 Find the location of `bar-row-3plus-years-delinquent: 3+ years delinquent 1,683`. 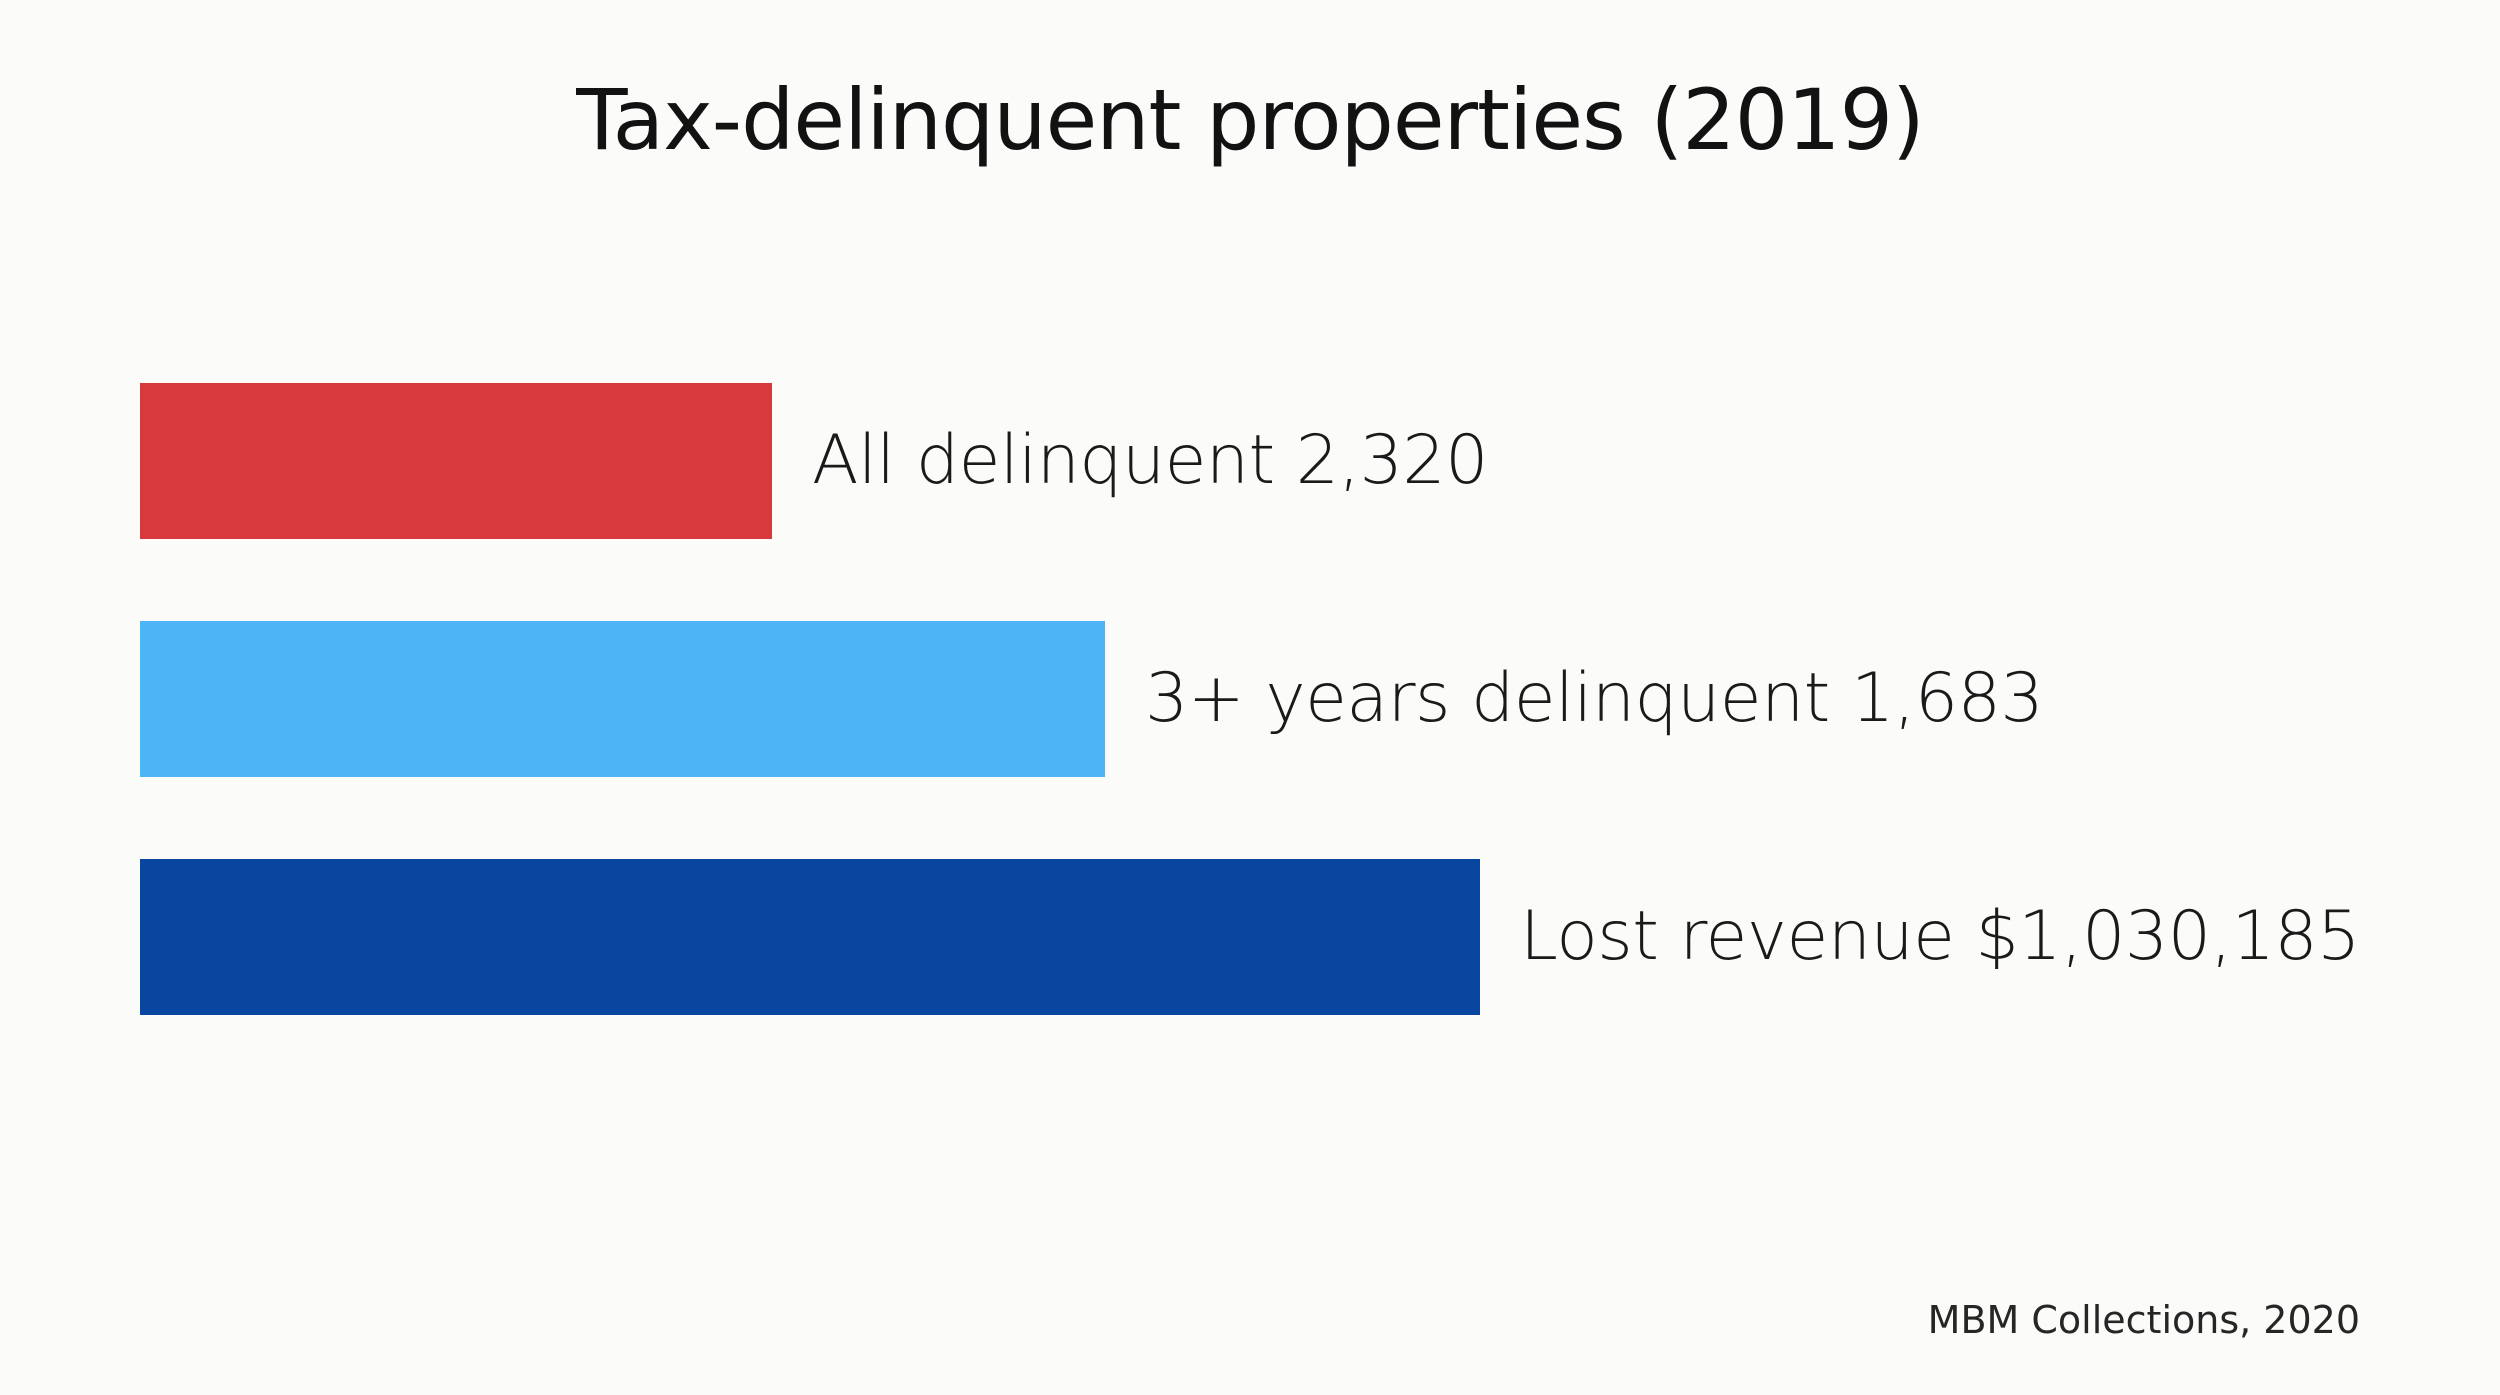

bar-row-3plus-years-delinquent: 3+ years delinquent 1,683 is located at coordinates (1290, 699).